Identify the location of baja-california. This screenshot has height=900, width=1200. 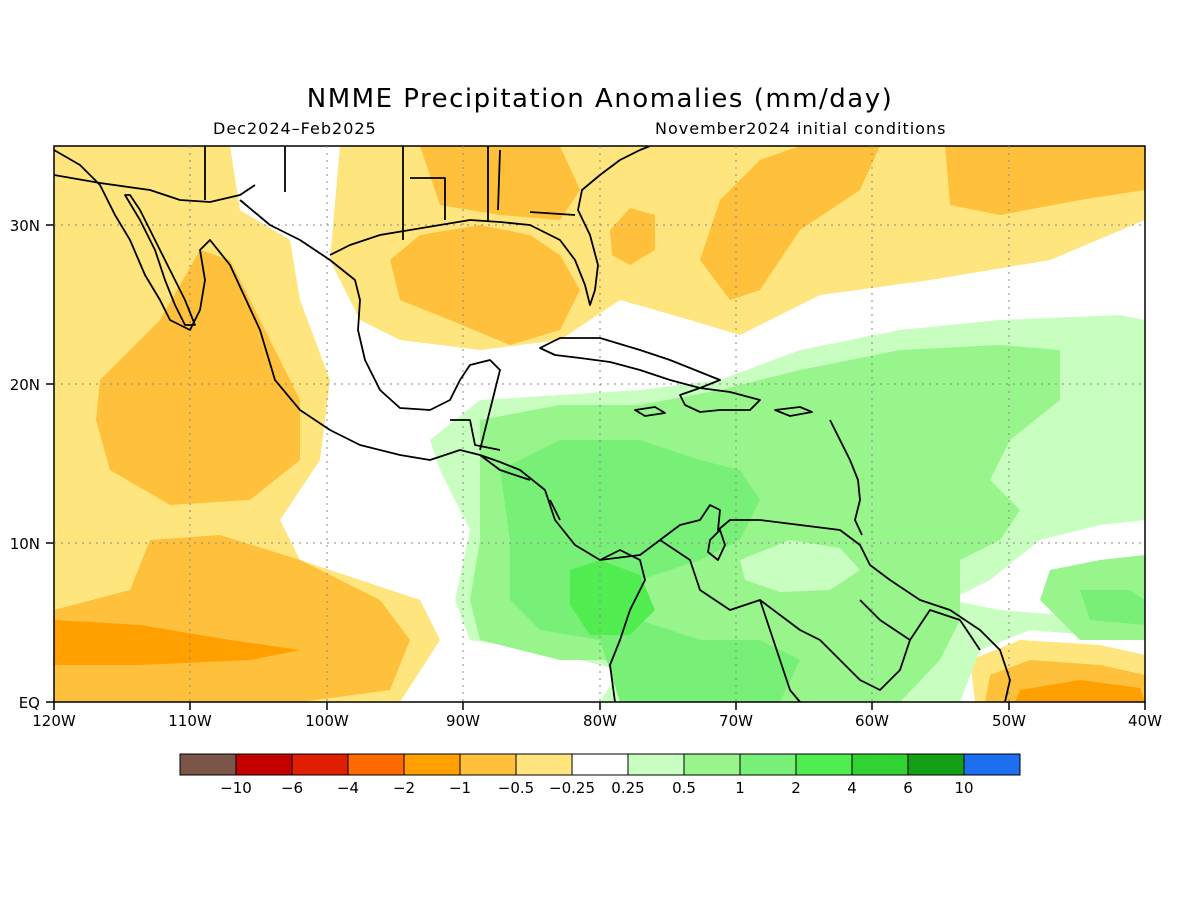
(160, 260).